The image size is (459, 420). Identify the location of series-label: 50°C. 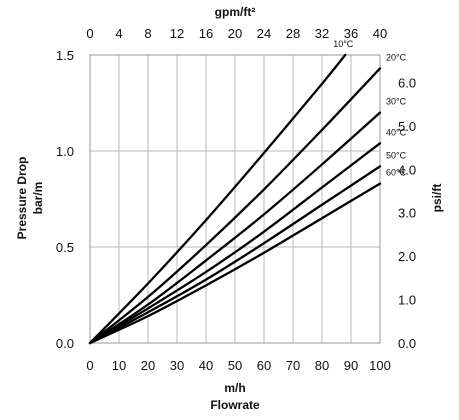
(396, 155).